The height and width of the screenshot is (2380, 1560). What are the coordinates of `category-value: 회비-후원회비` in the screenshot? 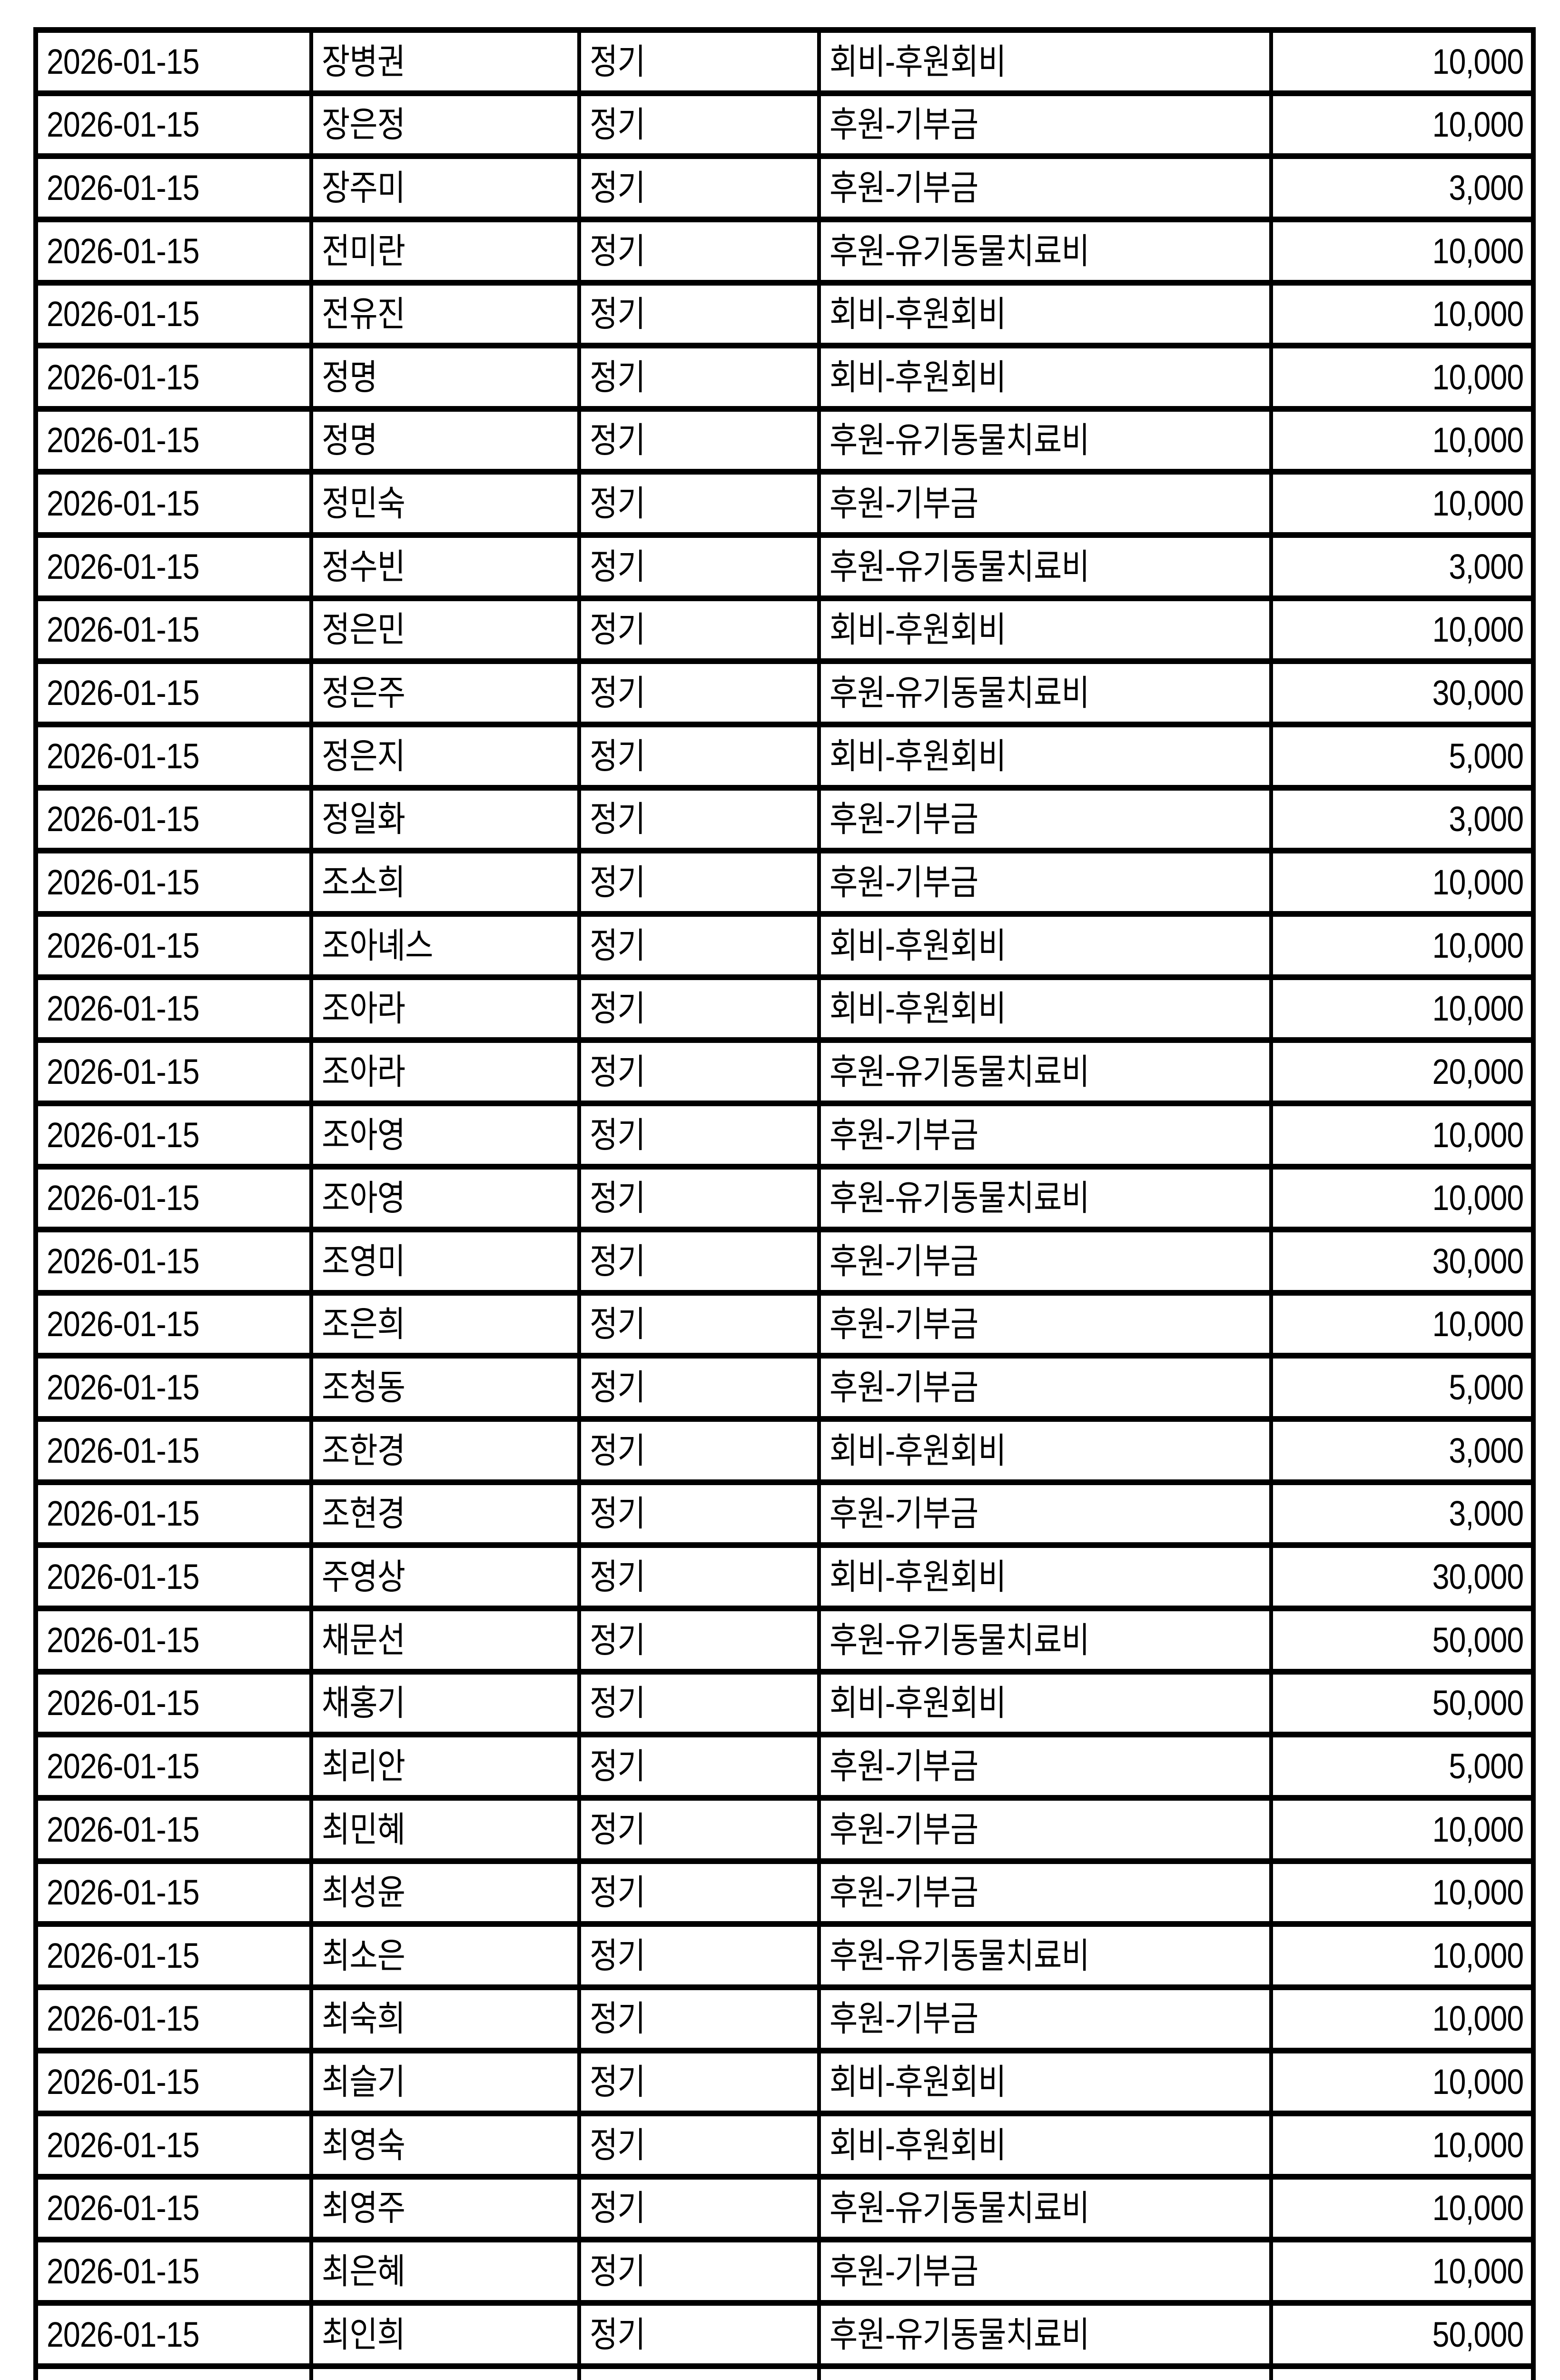 It's located at (918, 377).